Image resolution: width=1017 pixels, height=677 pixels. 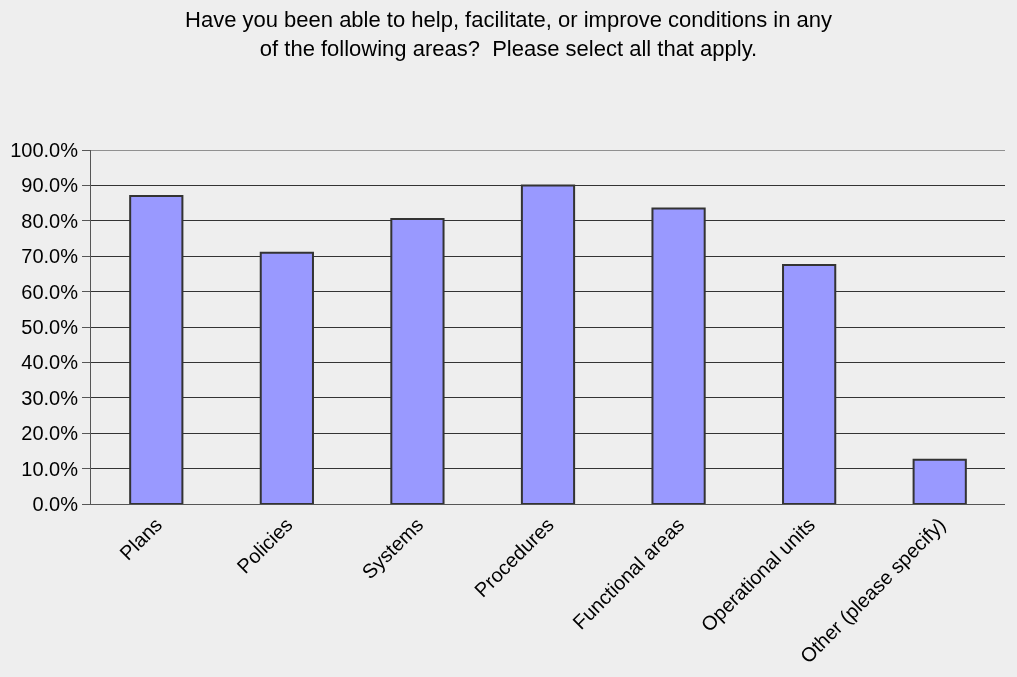 What do you see at coordinates (50, 185) in the screenshot?
I see `y-tick-label: 90.0%` at bounding box center [50, 185].